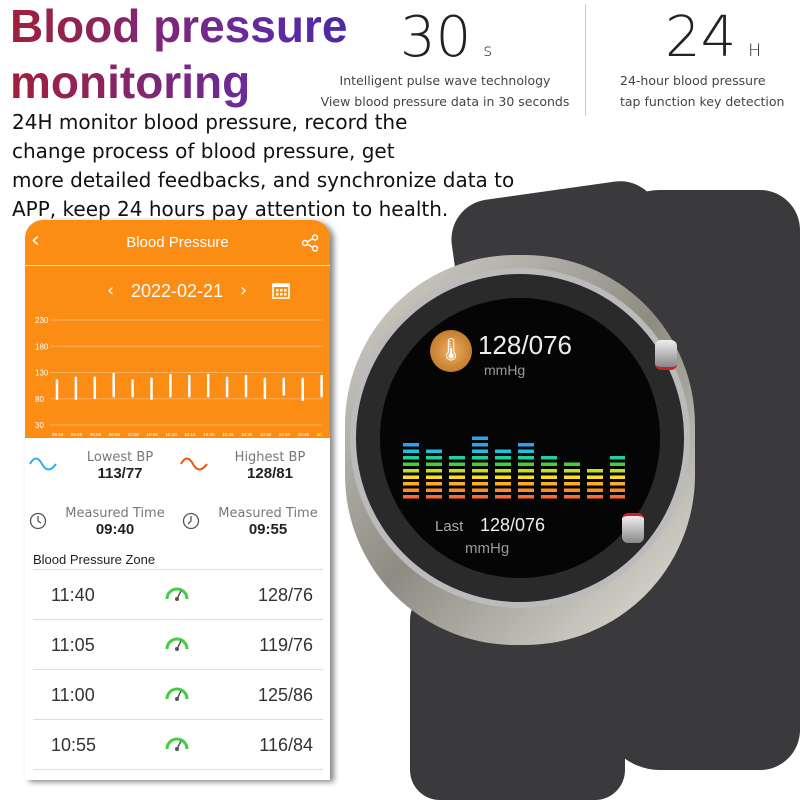 The height and width of the screenshot is (800, 800). Describe the element at coordinates (228, 434) in the screenshot. I see `x-tick-label: 10:25` at that location.